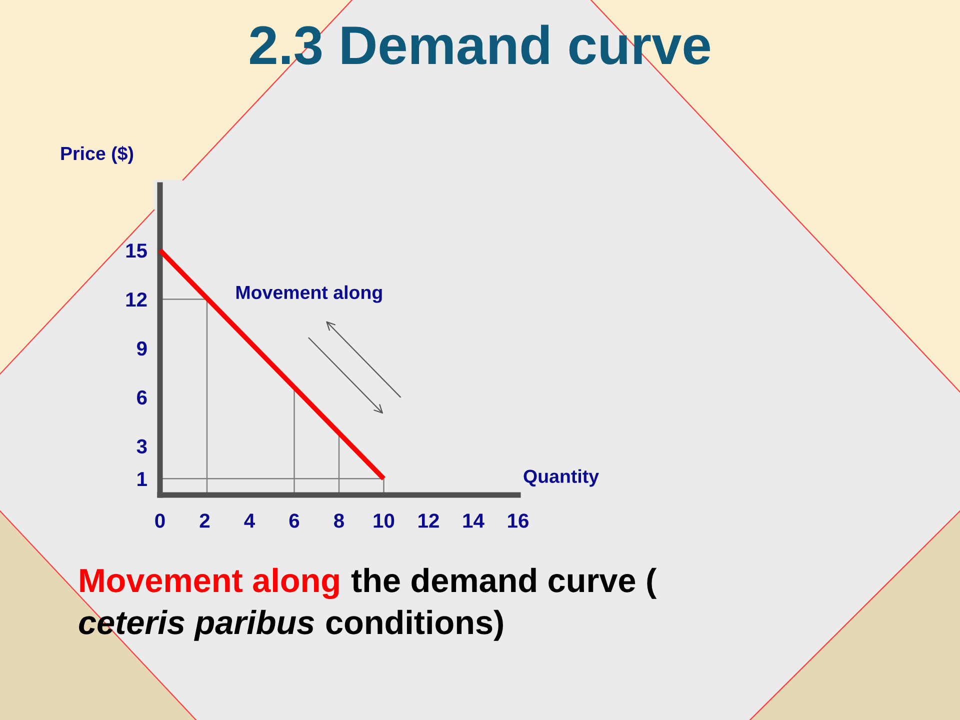 The width and height of the screenshot is (960, 720). Describe the element at coordinates (414, 625) in the screenshot. I see `text: conditions)` at that location.